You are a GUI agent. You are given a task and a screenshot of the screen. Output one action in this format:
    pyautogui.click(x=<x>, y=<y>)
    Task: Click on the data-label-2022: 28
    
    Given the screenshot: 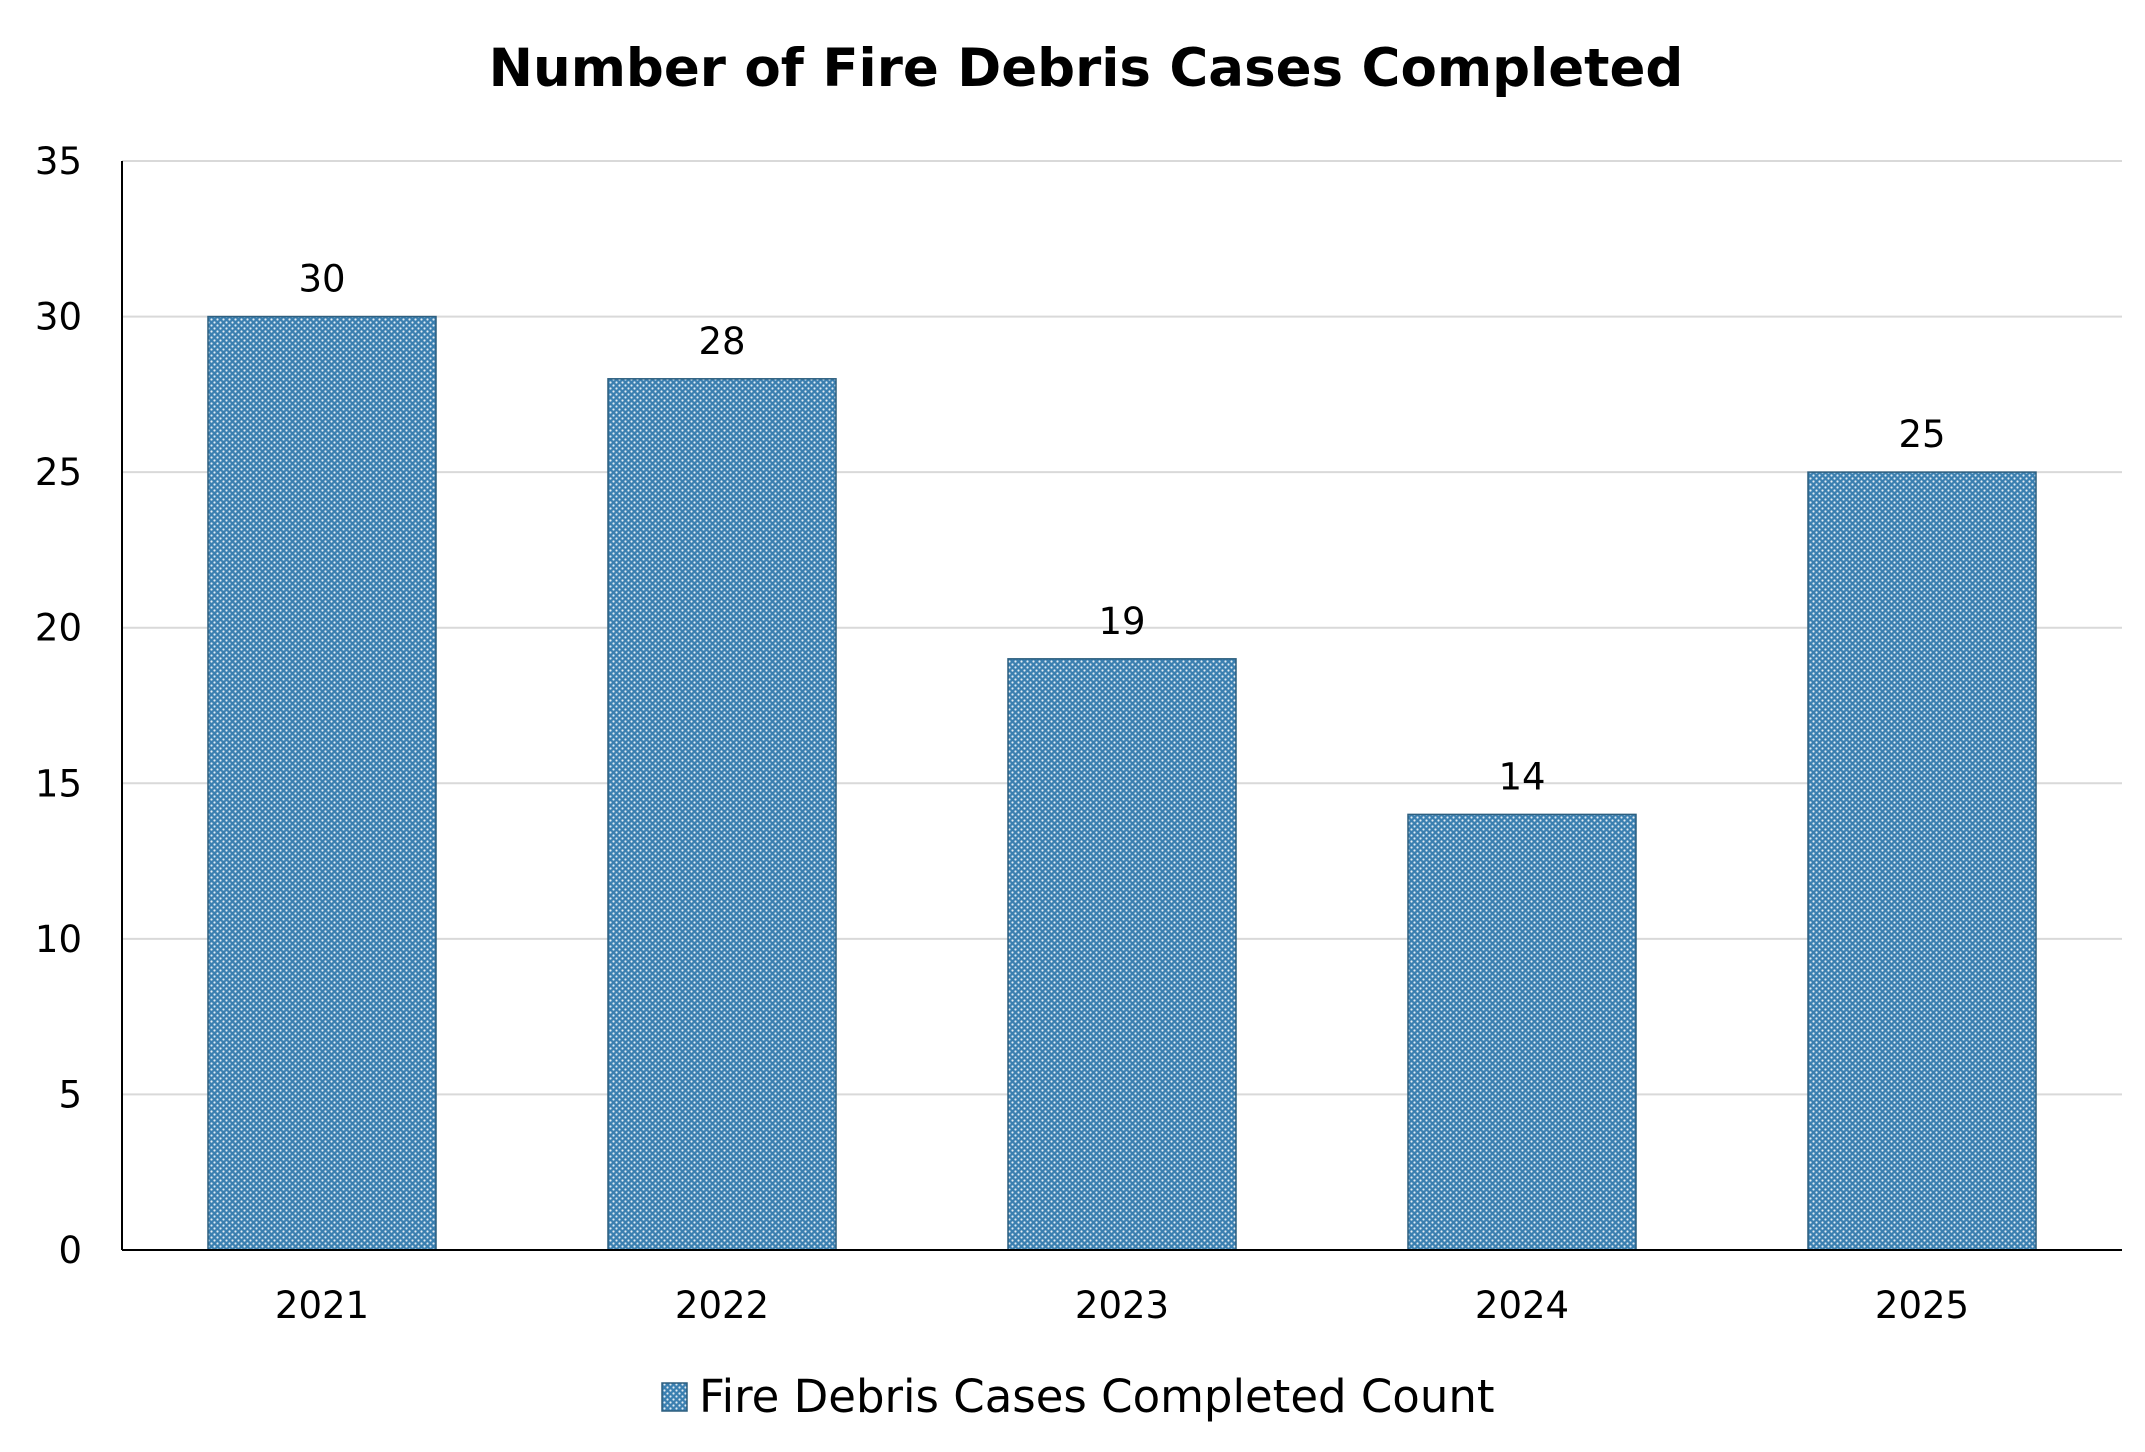 What is the action you would take?
    pyautogui.click(x=721, y=341)
    